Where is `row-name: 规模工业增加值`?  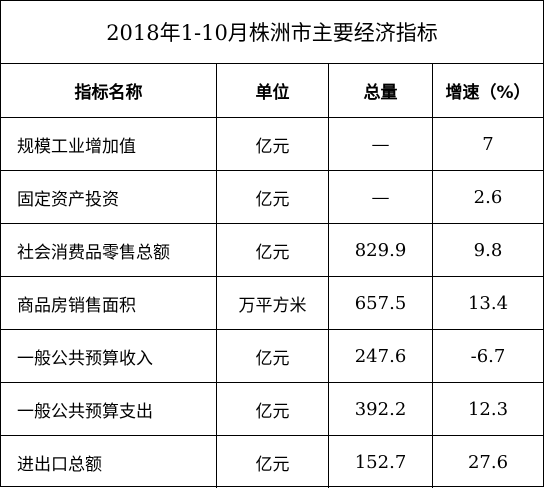 row-name: 规模工业增加值 is located at coordinates (109, 144).